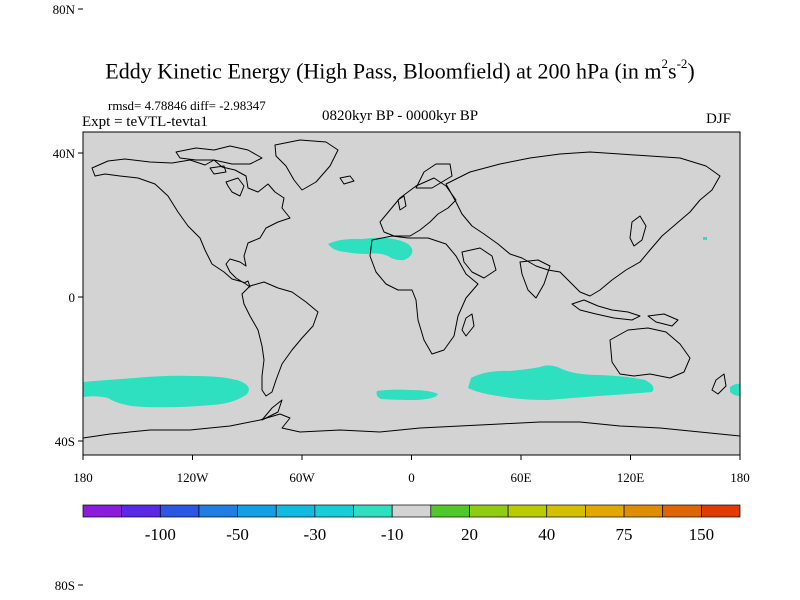 Image resolution: width=800 pixels, height=600 pixels. What do you see at coordinates (219, 160) in the screenshot?
I see `coastline-canadian-arctic-islands` at bounding box center [219, 160].